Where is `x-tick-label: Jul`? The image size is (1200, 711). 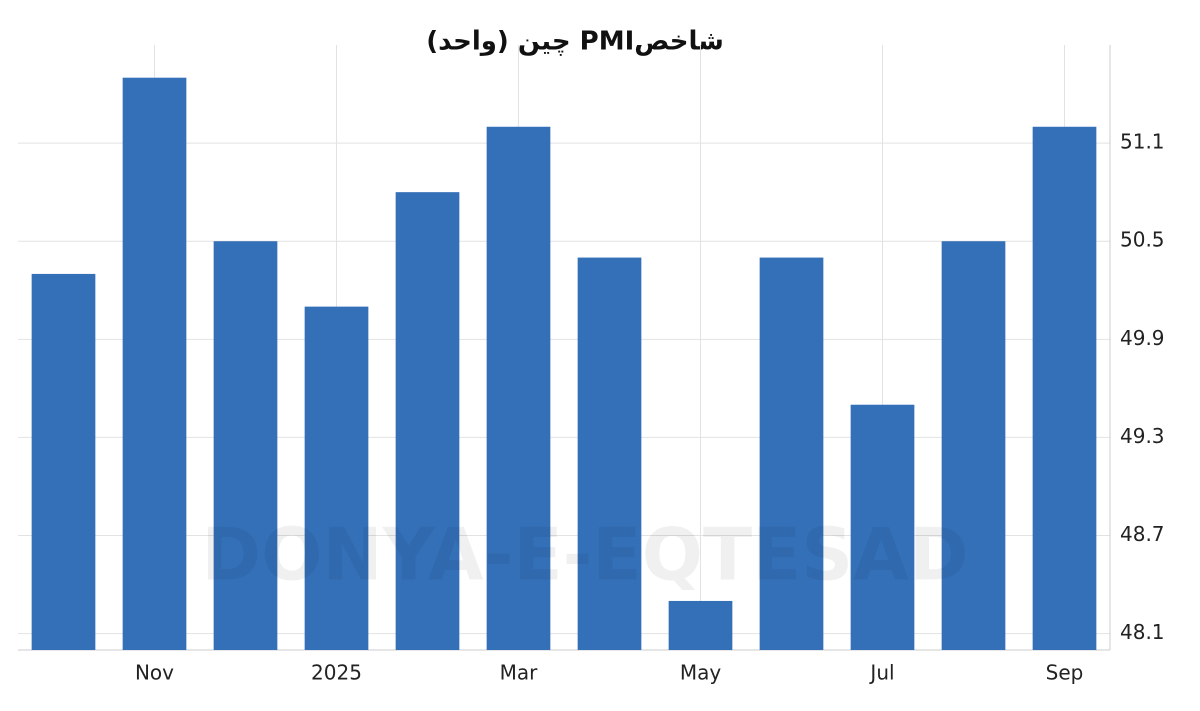 x-tick-label: Jul is located at coordinates (881, 673).